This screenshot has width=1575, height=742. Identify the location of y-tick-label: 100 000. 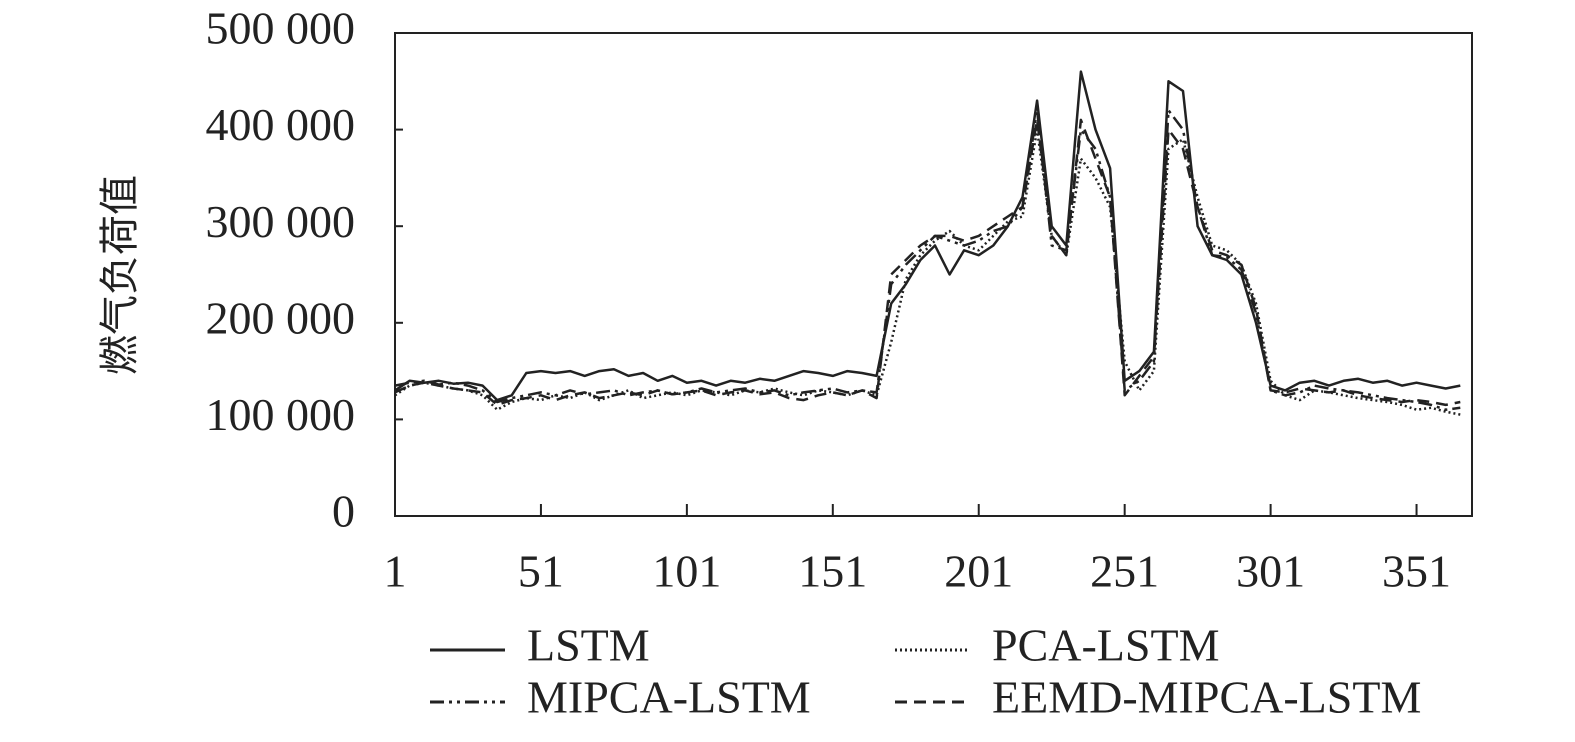
(281, 414).